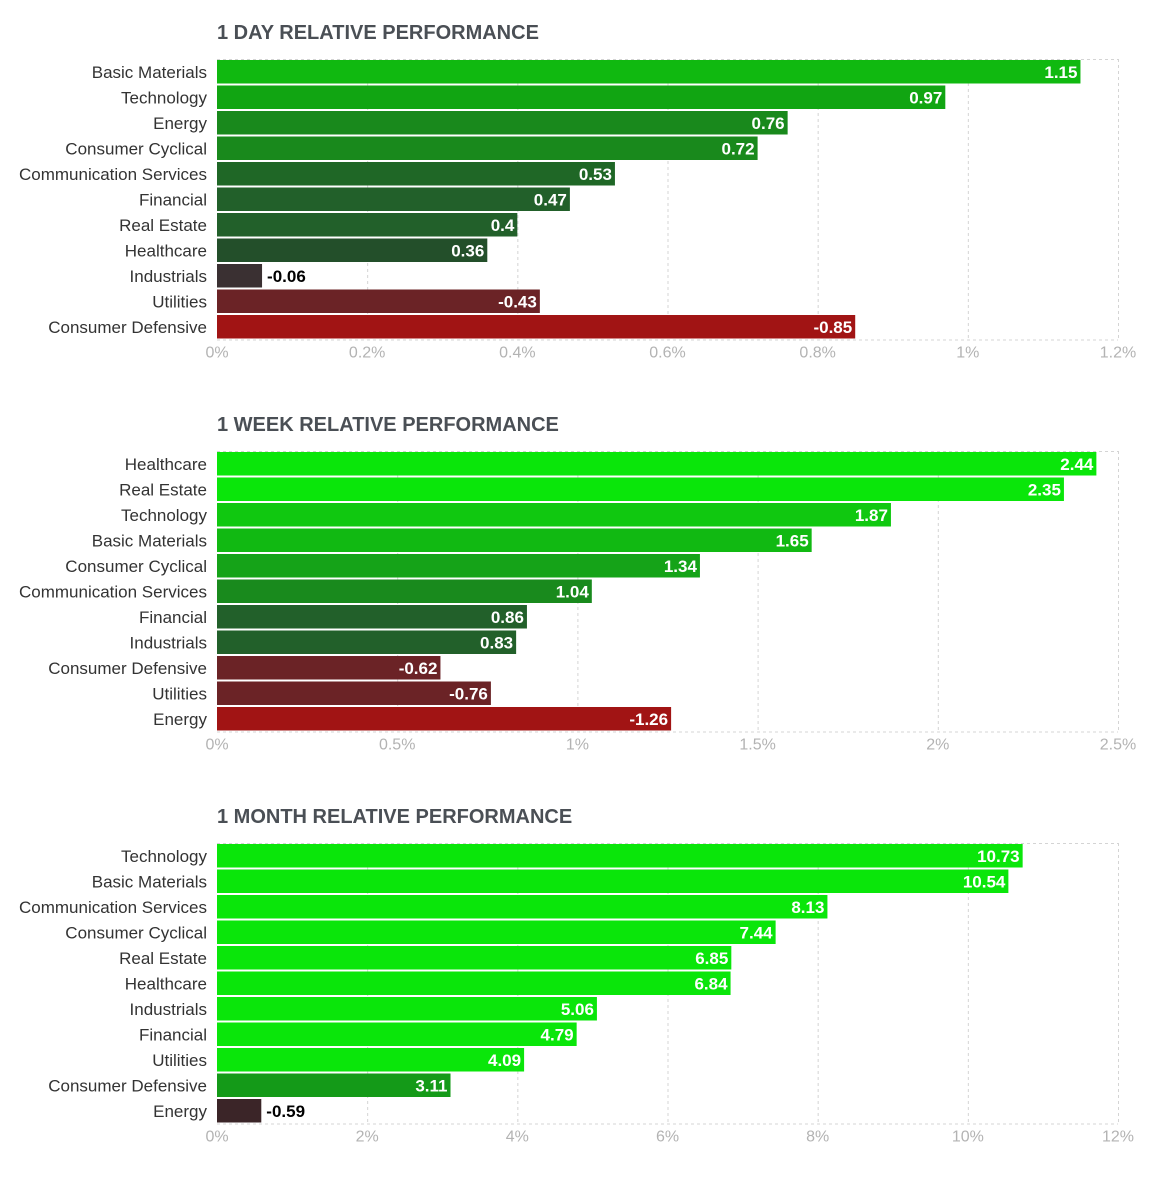 This screenshot has height=1186, width=1176. What do you see at coordinates (418, 668) in the screenshot?
I see `value-label: -0.62` at bounding box center [418, 668].